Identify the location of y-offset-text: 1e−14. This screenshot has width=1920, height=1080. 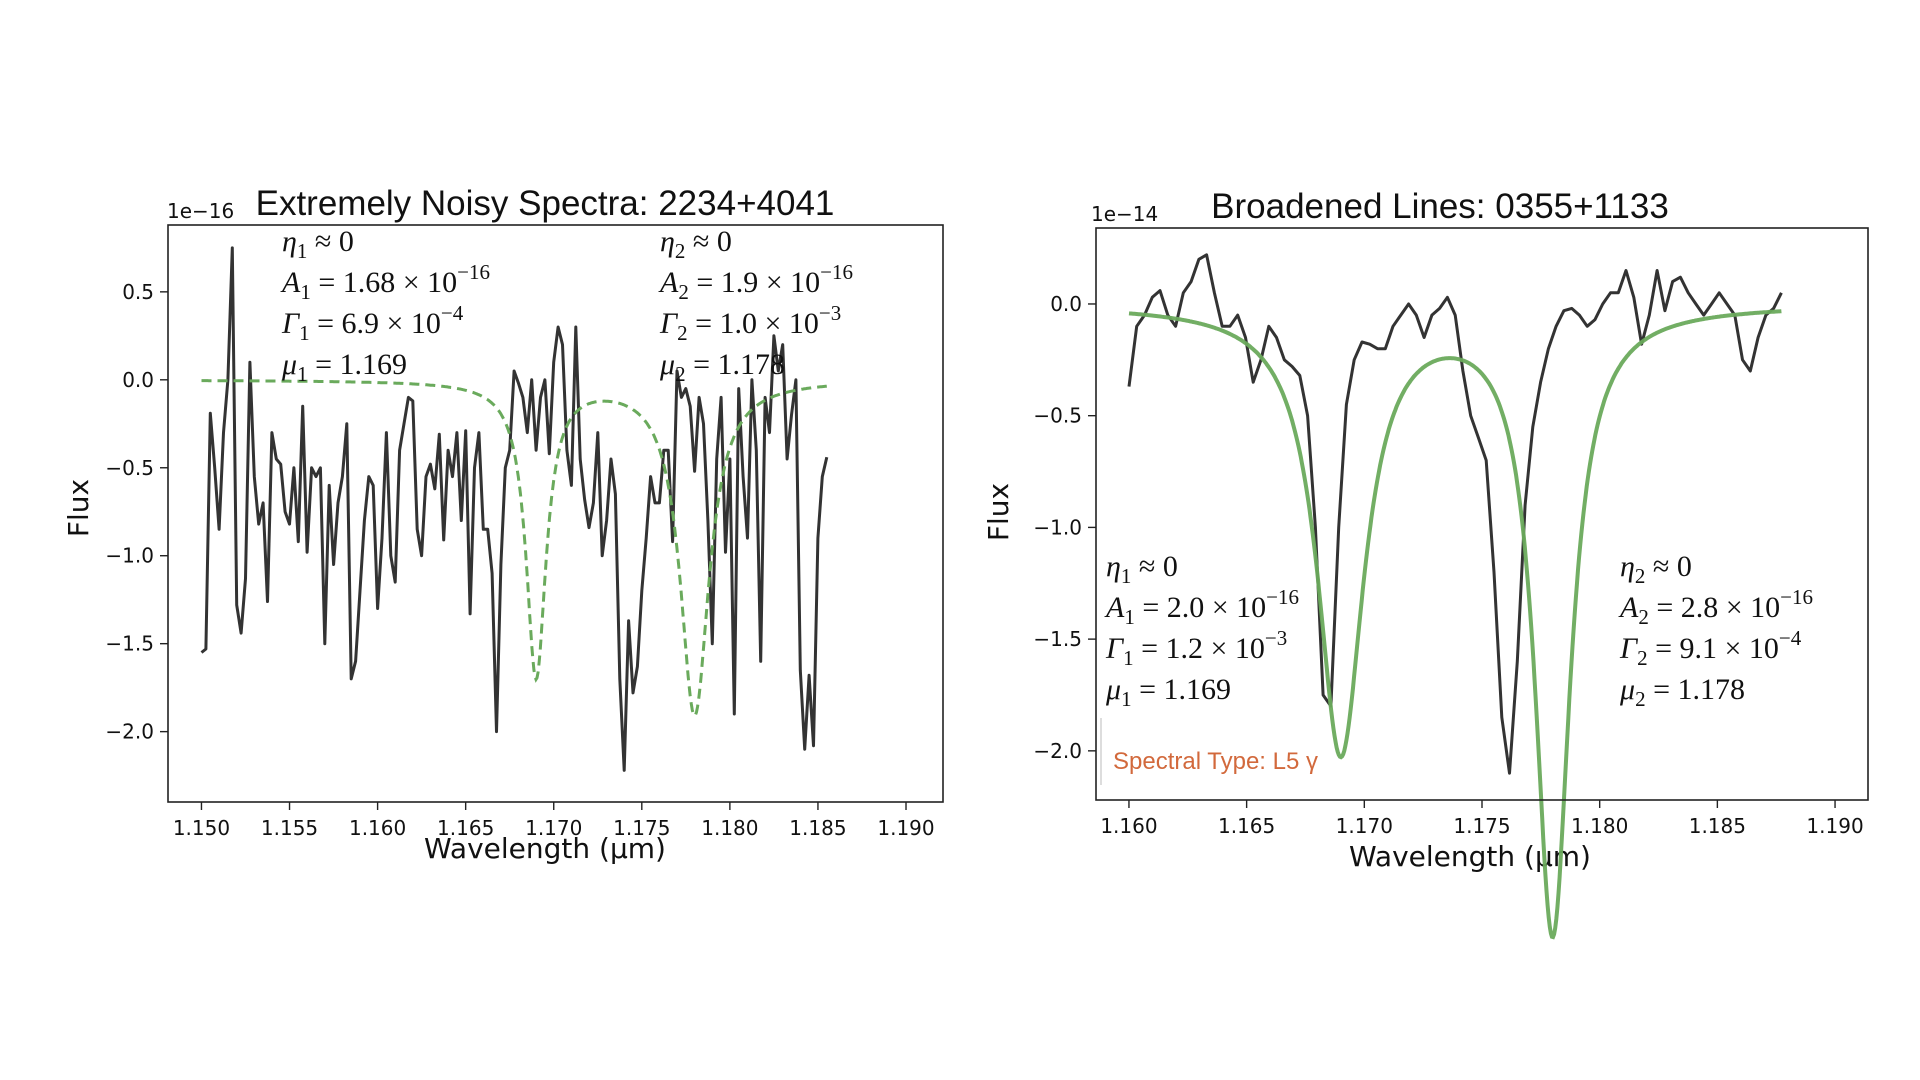
(1124, 214).